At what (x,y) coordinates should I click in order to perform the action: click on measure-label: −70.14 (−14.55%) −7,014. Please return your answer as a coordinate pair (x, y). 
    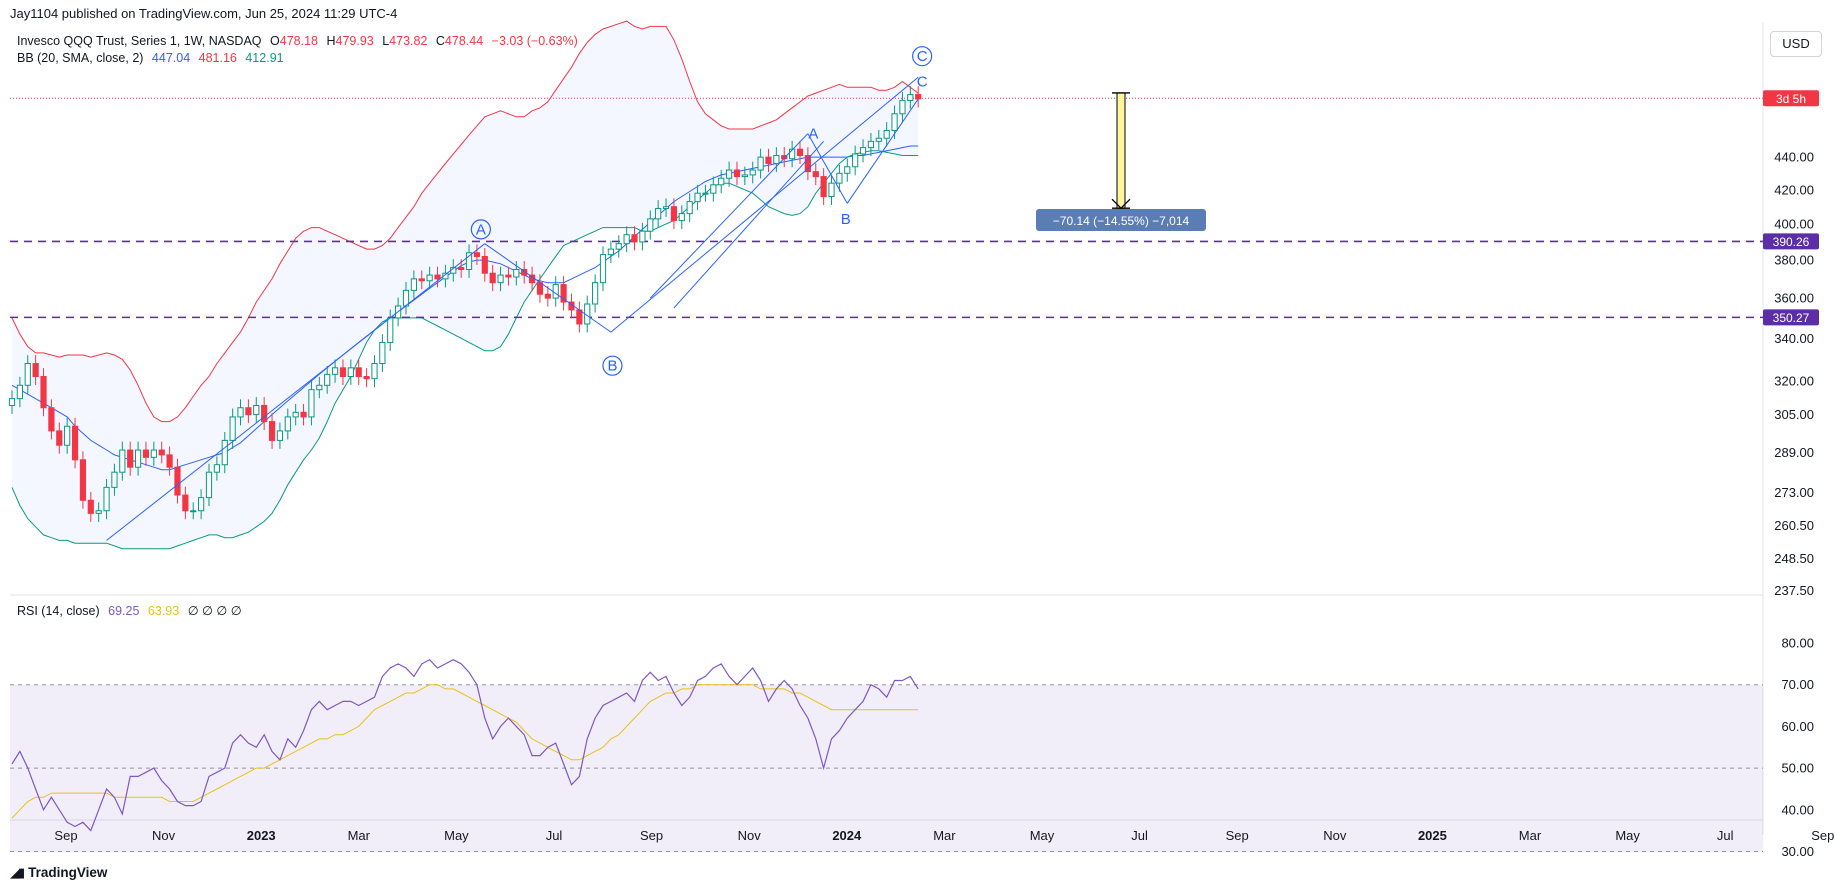
    Looking at the image, I should click on (1121, 221).